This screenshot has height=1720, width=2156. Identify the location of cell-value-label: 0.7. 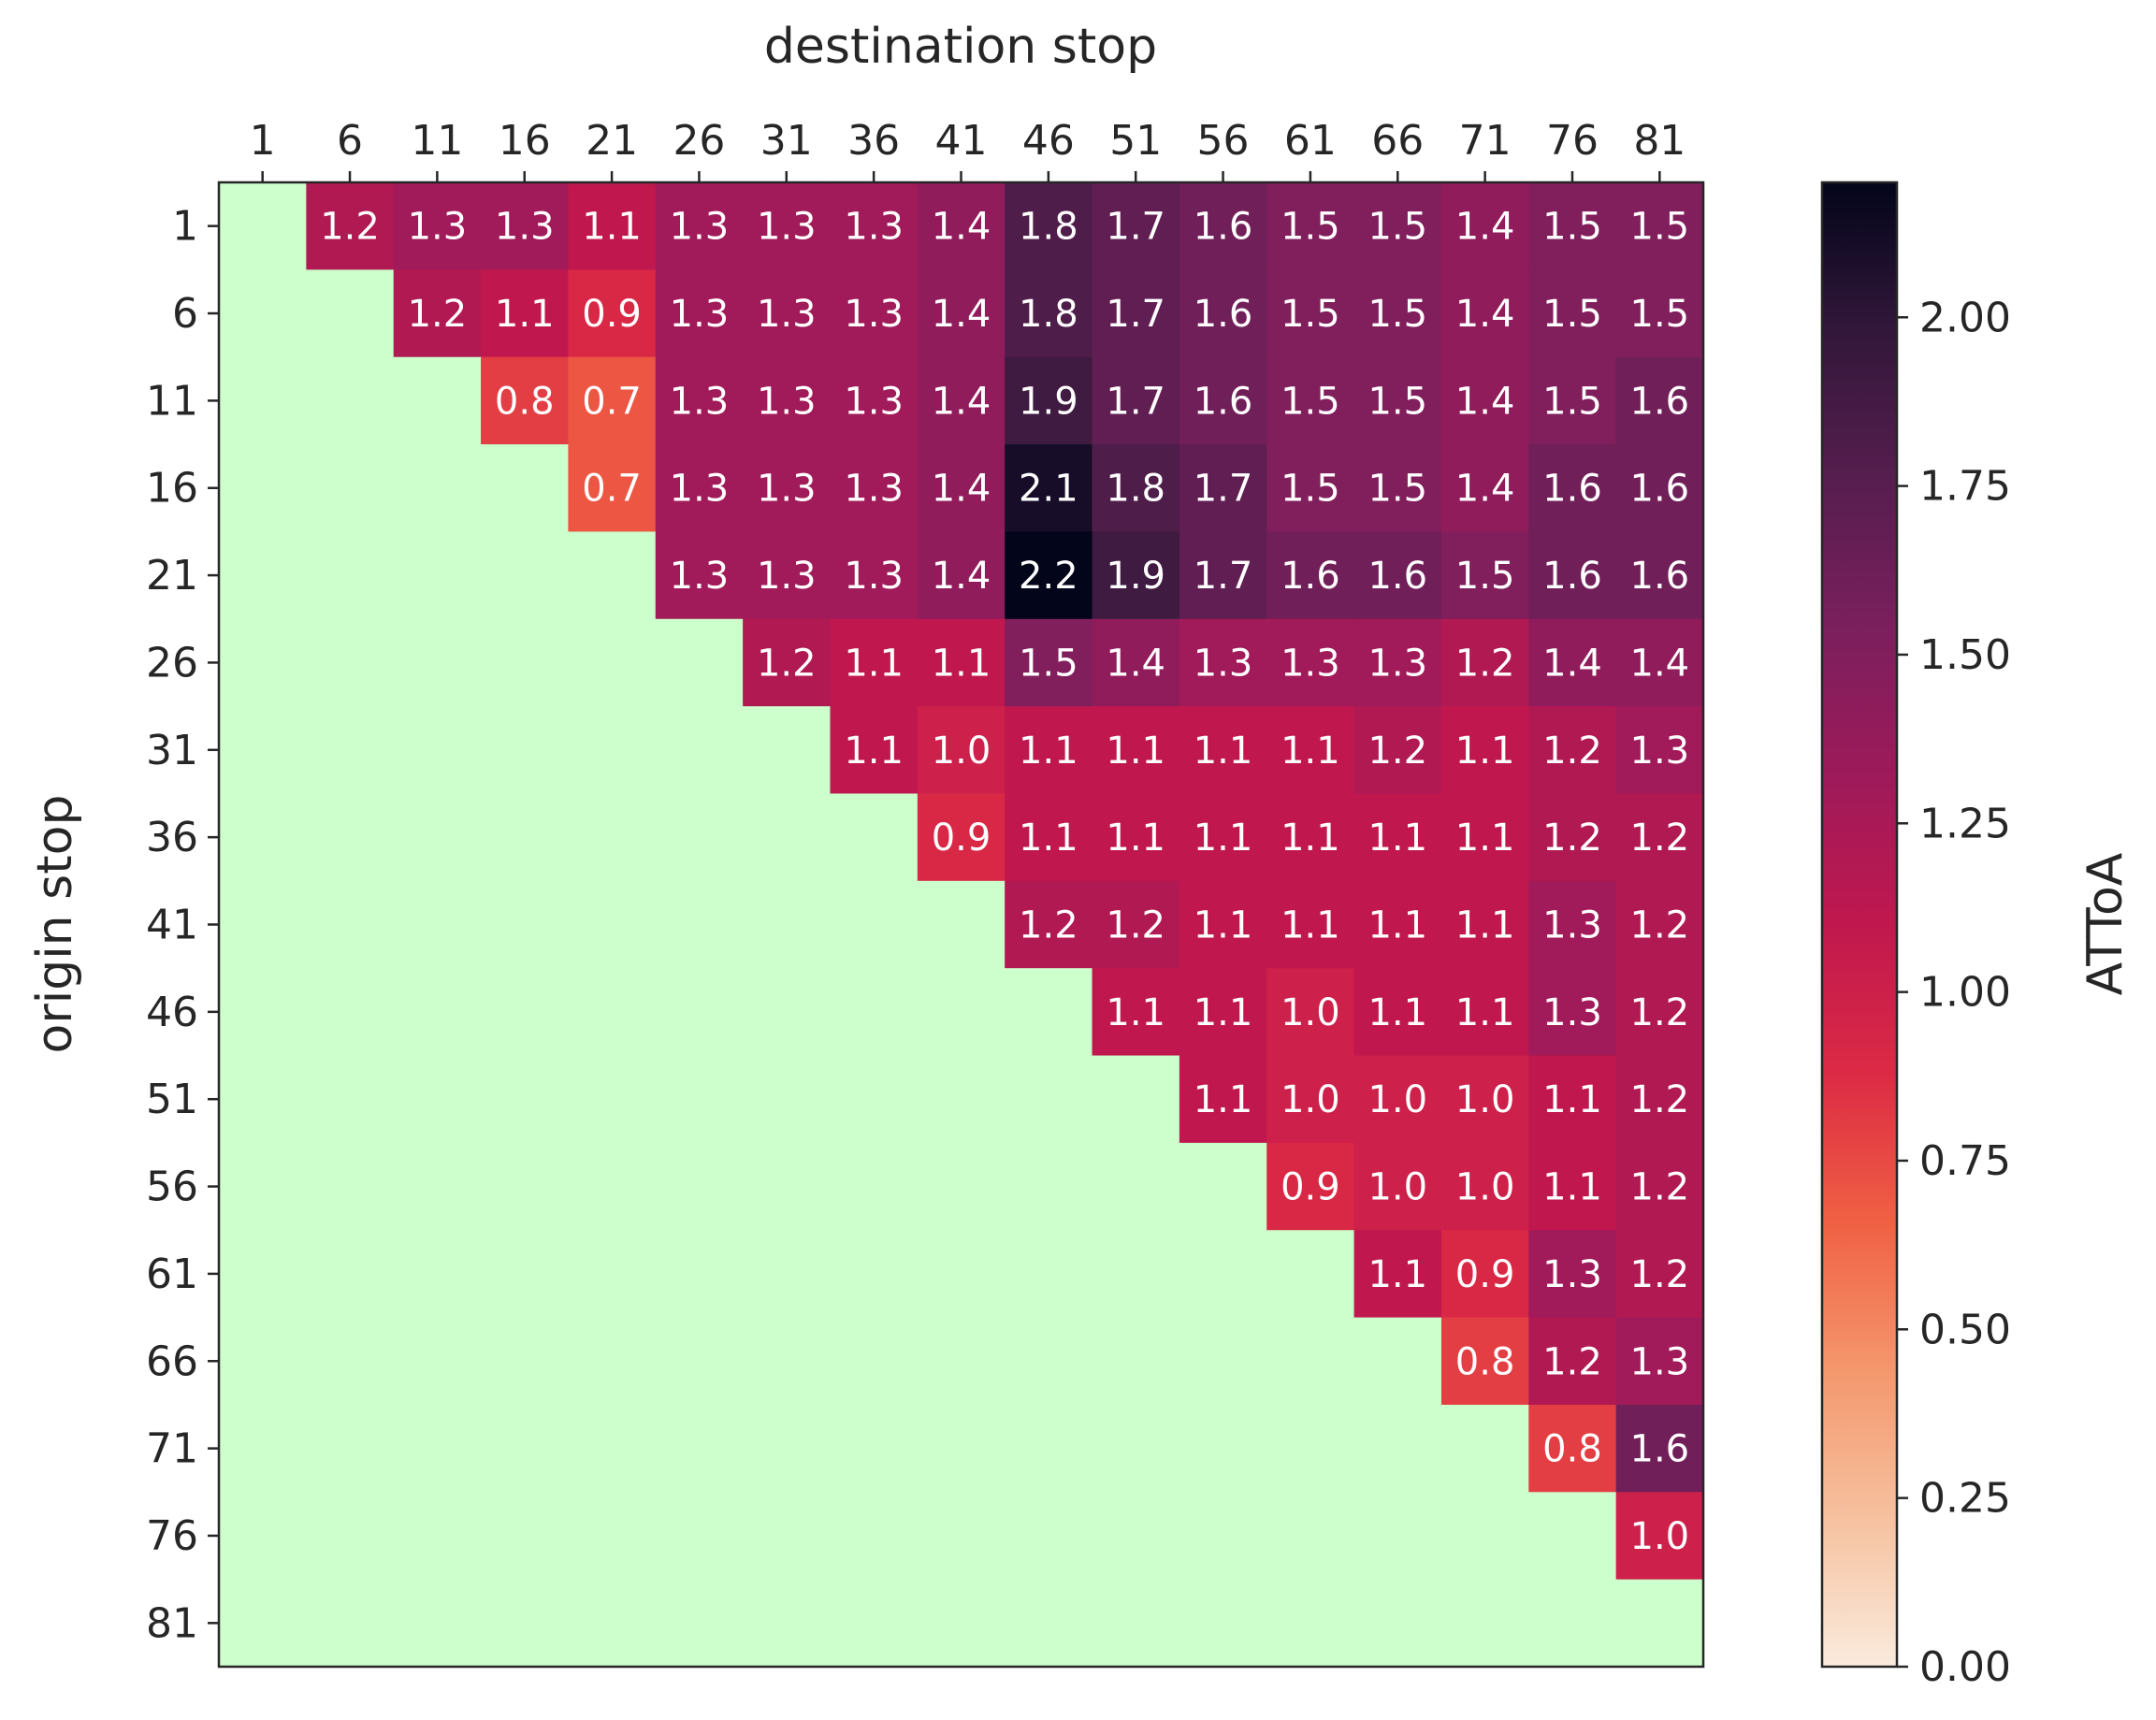
(612, 489).